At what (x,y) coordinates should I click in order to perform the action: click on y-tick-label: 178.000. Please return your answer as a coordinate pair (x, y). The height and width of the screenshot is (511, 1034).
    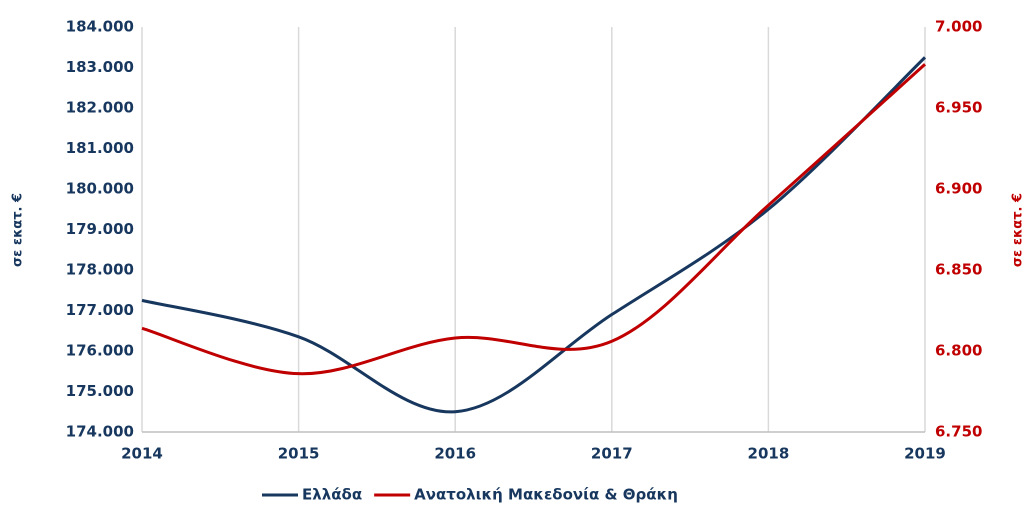
    Looking at the image, I should click on (100, 270).